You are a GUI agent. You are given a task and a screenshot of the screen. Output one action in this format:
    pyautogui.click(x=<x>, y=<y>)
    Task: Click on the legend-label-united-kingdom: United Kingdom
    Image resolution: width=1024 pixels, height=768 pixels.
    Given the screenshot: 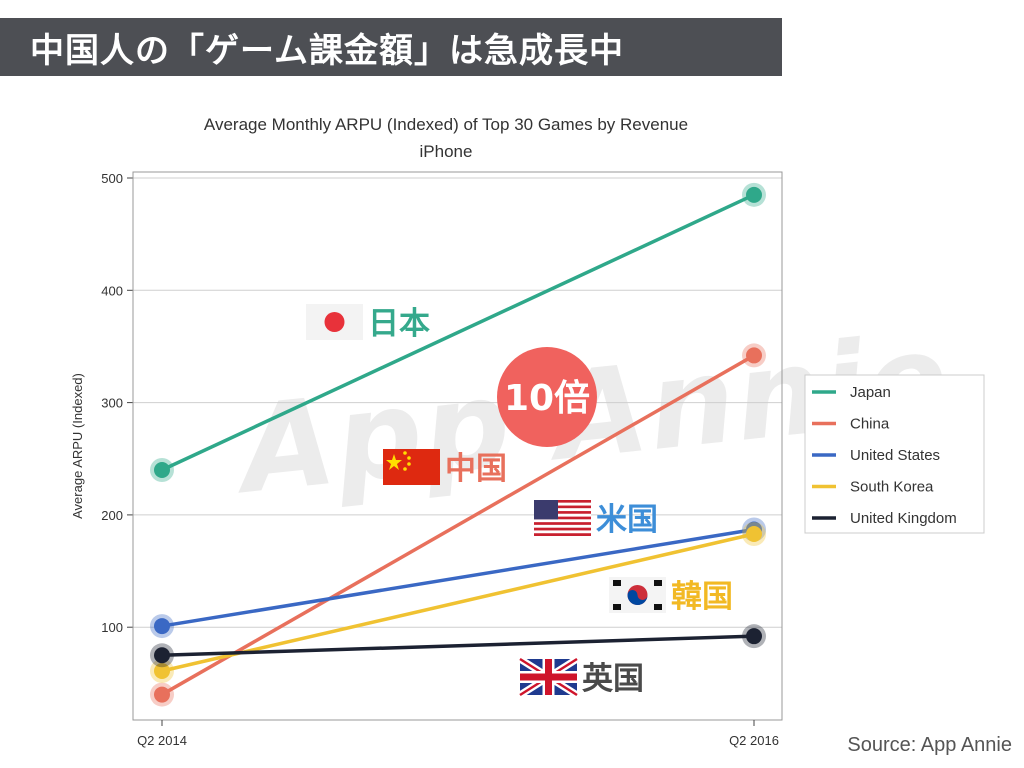 What is the action you would take?
    pyautogui.click(x=903, y=518)
    